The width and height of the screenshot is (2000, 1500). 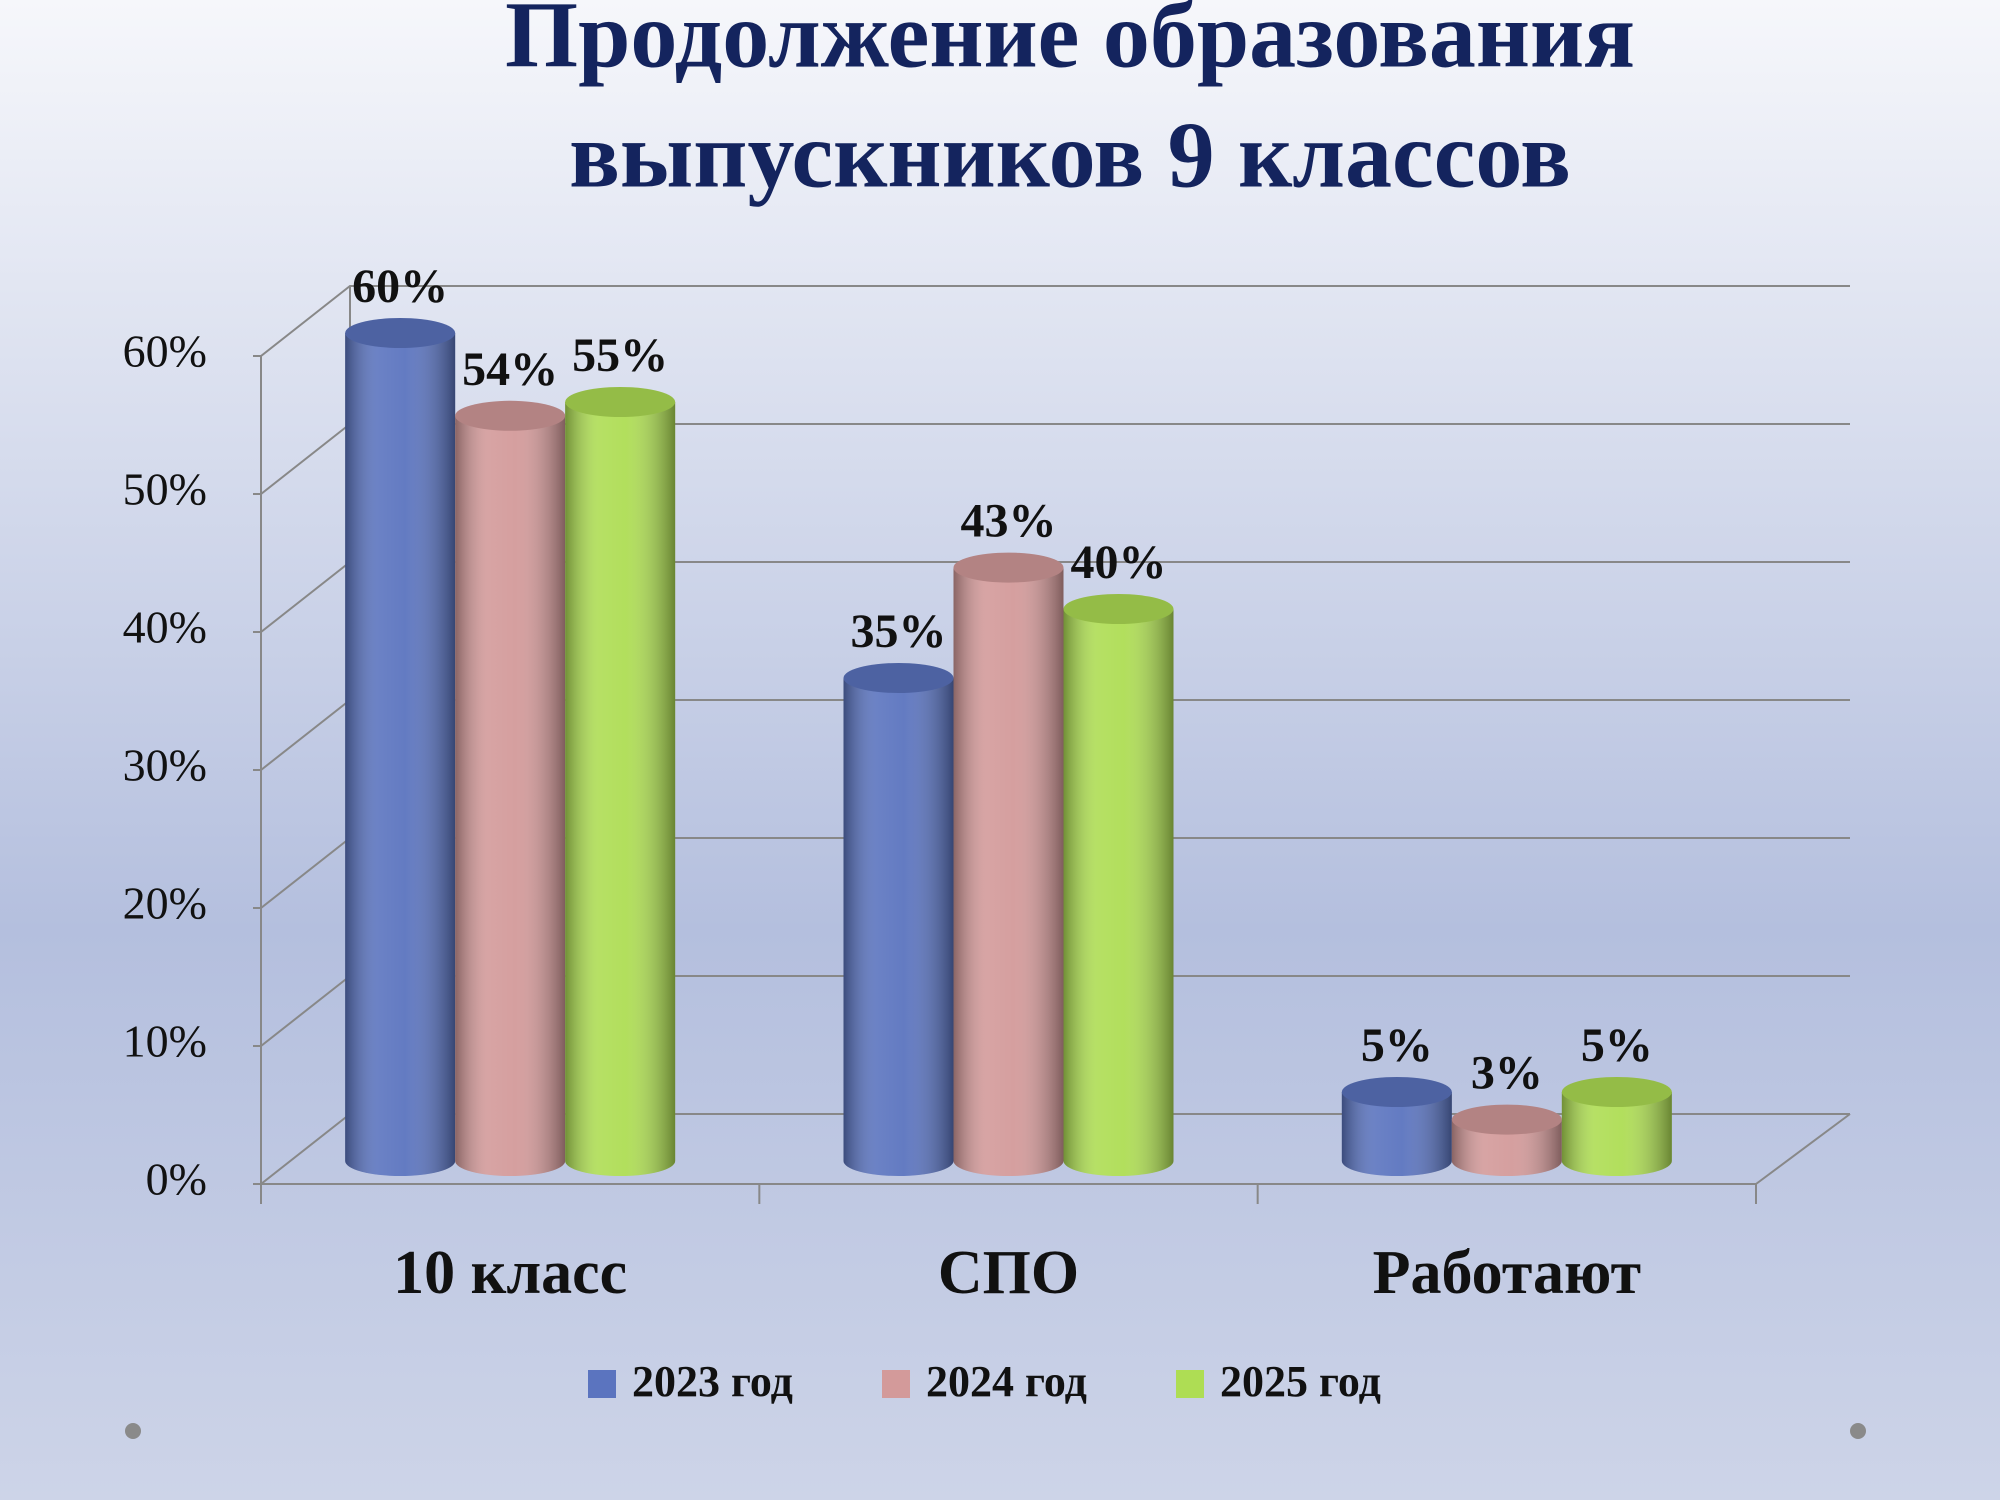 I want to click on value-label: 35%, so click(x=899, y=631).